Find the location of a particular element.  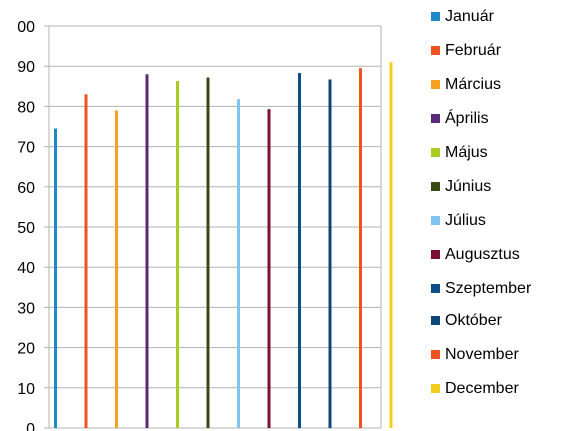

legend-item: Szeptember is located at coordinates (501, 288).